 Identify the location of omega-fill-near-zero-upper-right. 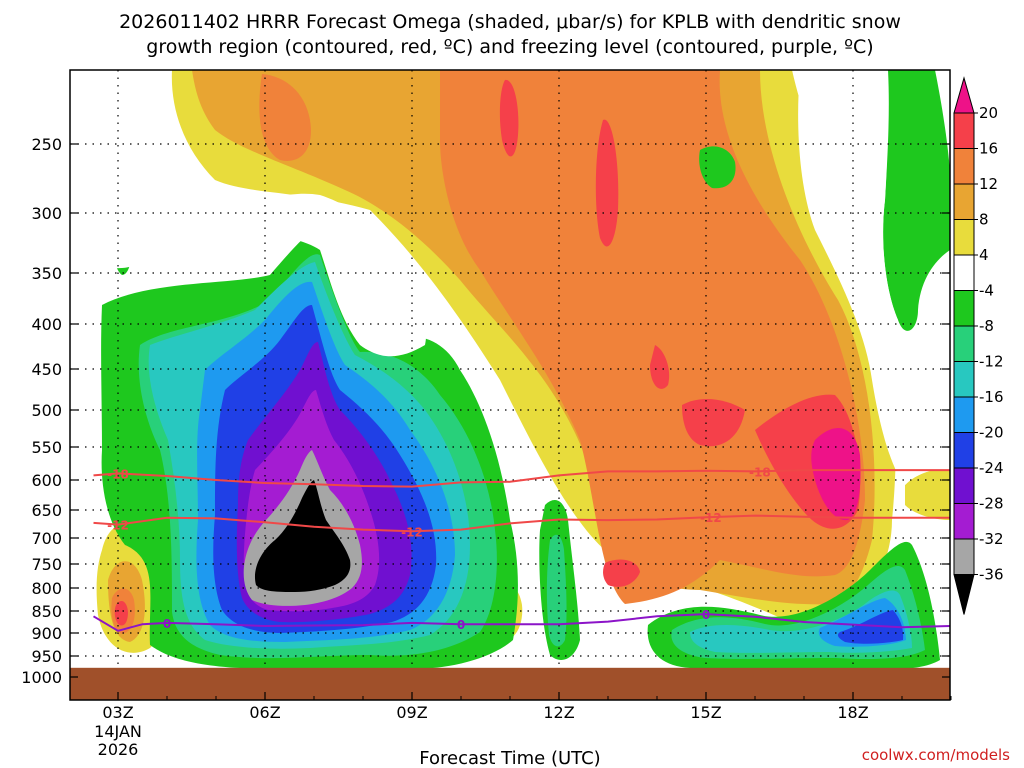
(874, 277).